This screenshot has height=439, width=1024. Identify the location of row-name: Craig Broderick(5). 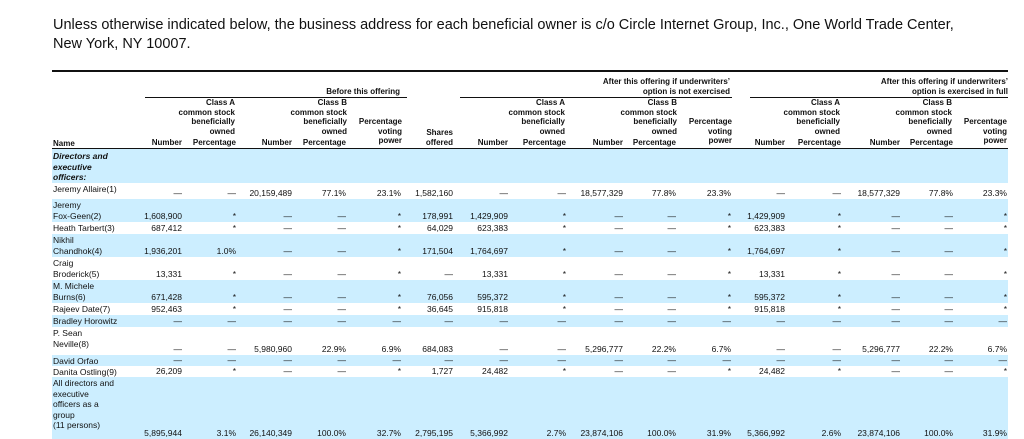
(76, 268).